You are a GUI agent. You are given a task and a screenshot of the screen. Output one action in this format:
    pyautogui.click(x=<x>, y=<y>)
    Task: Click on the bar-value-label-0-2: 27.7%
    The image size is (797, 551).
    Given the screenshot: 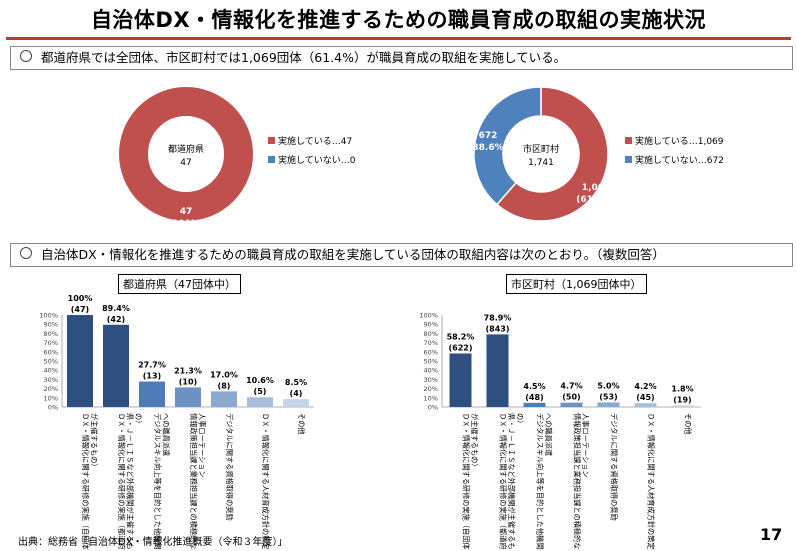 What is the action you would take?
    pyautogui.click(x=152, y=365)
    